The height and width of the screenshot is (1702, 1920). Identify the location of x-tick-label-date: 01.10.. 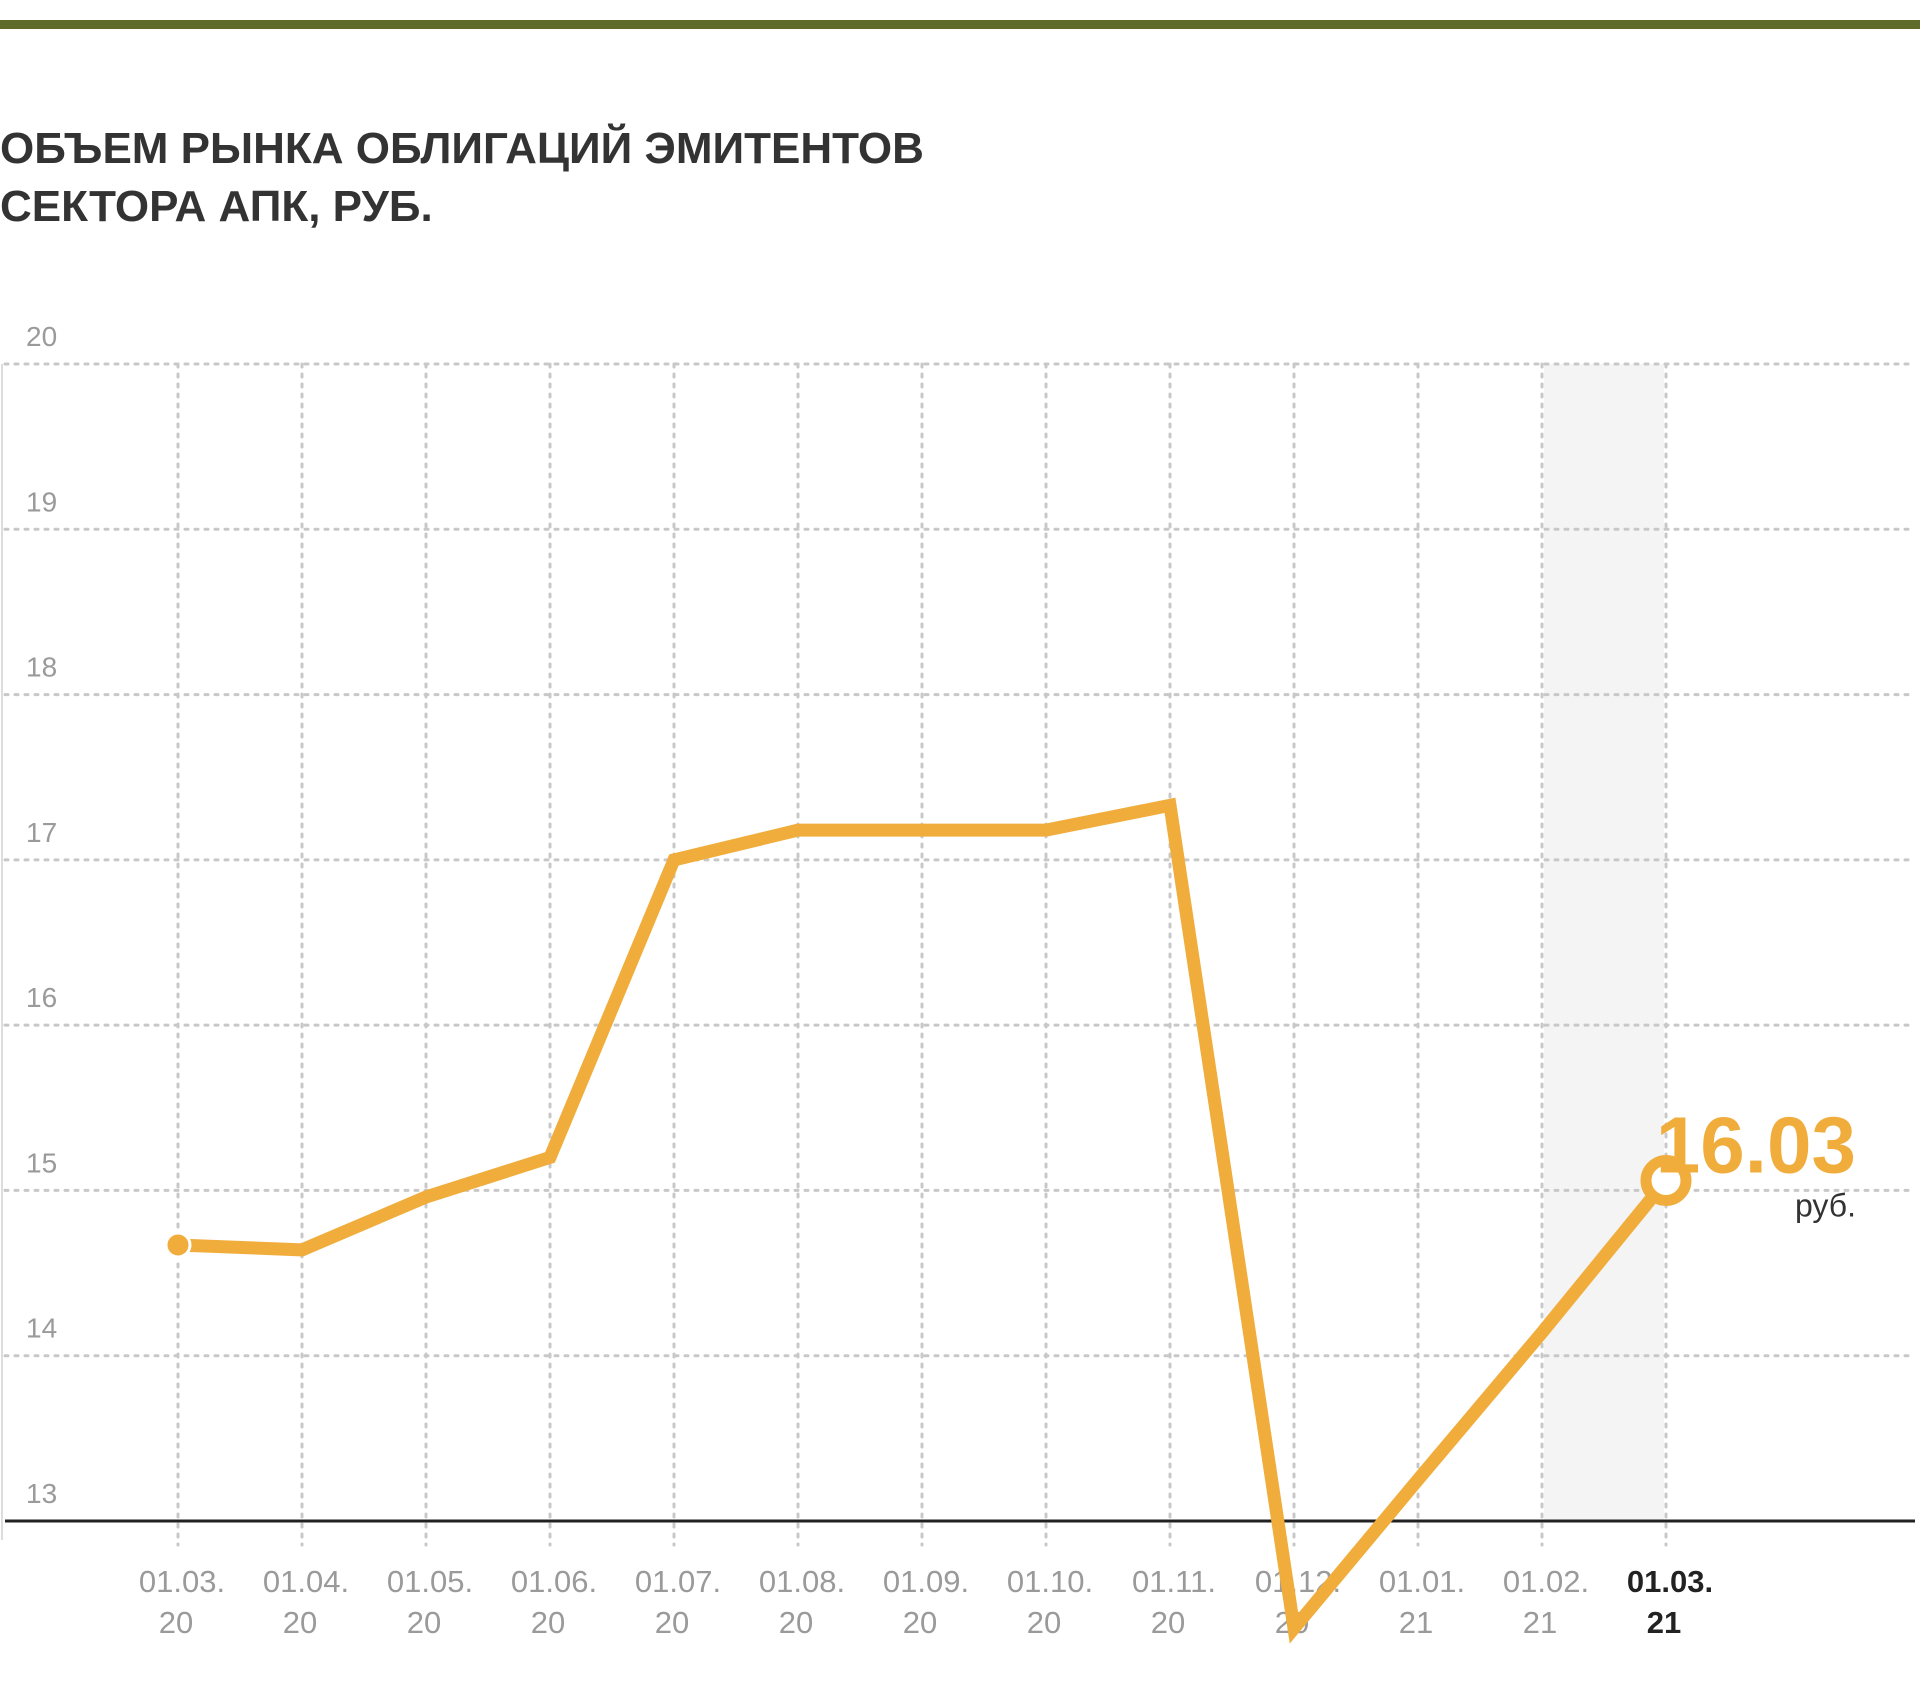
(1050, 1581).